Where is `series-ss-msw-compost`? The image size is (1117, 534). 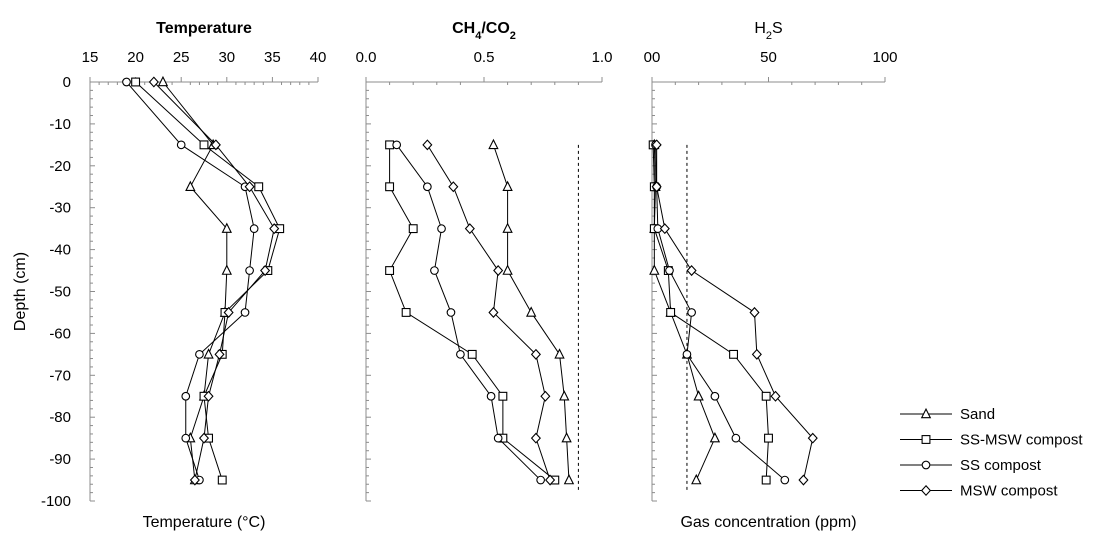
series-ss-msw-compost is located at coordinates (208, 281).